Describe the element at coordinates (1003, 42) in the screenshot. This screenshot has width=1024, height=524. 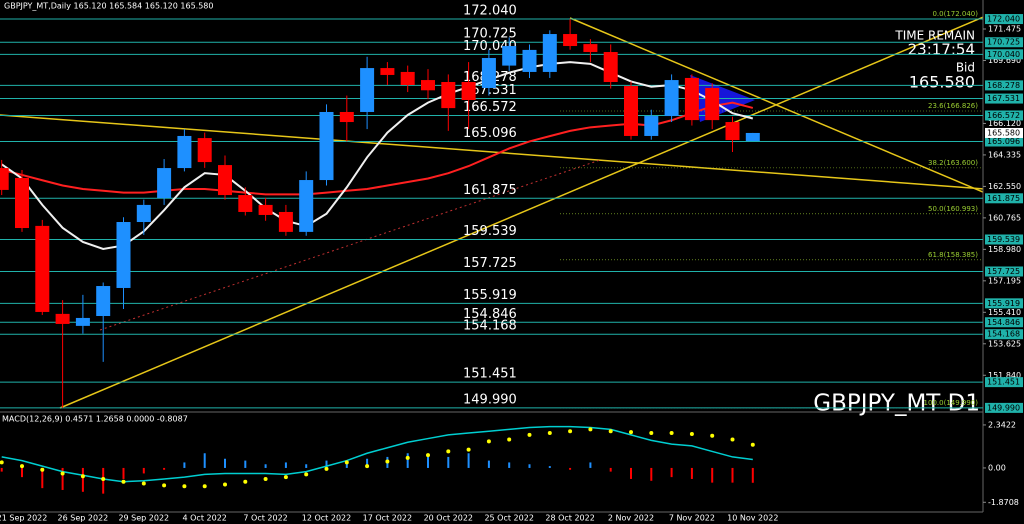
I see `level-box-label: 170.725` at that location.